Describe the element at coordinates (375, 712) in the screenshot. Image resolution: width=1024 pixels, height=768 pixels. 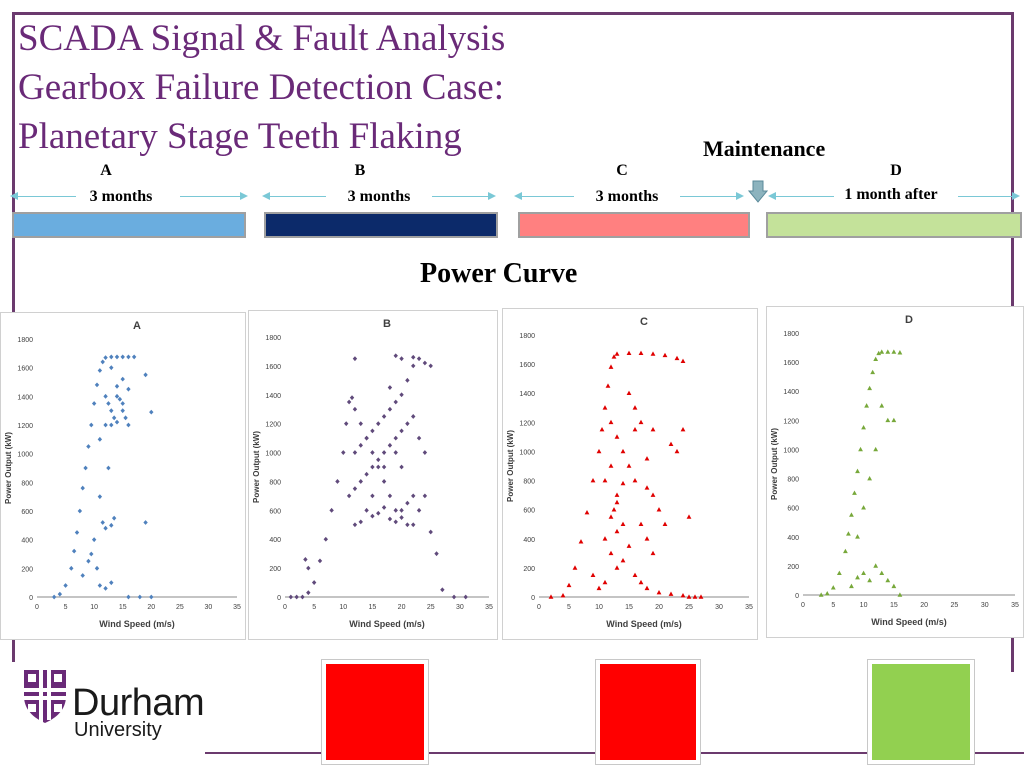
I see `status-box-b` at that location.